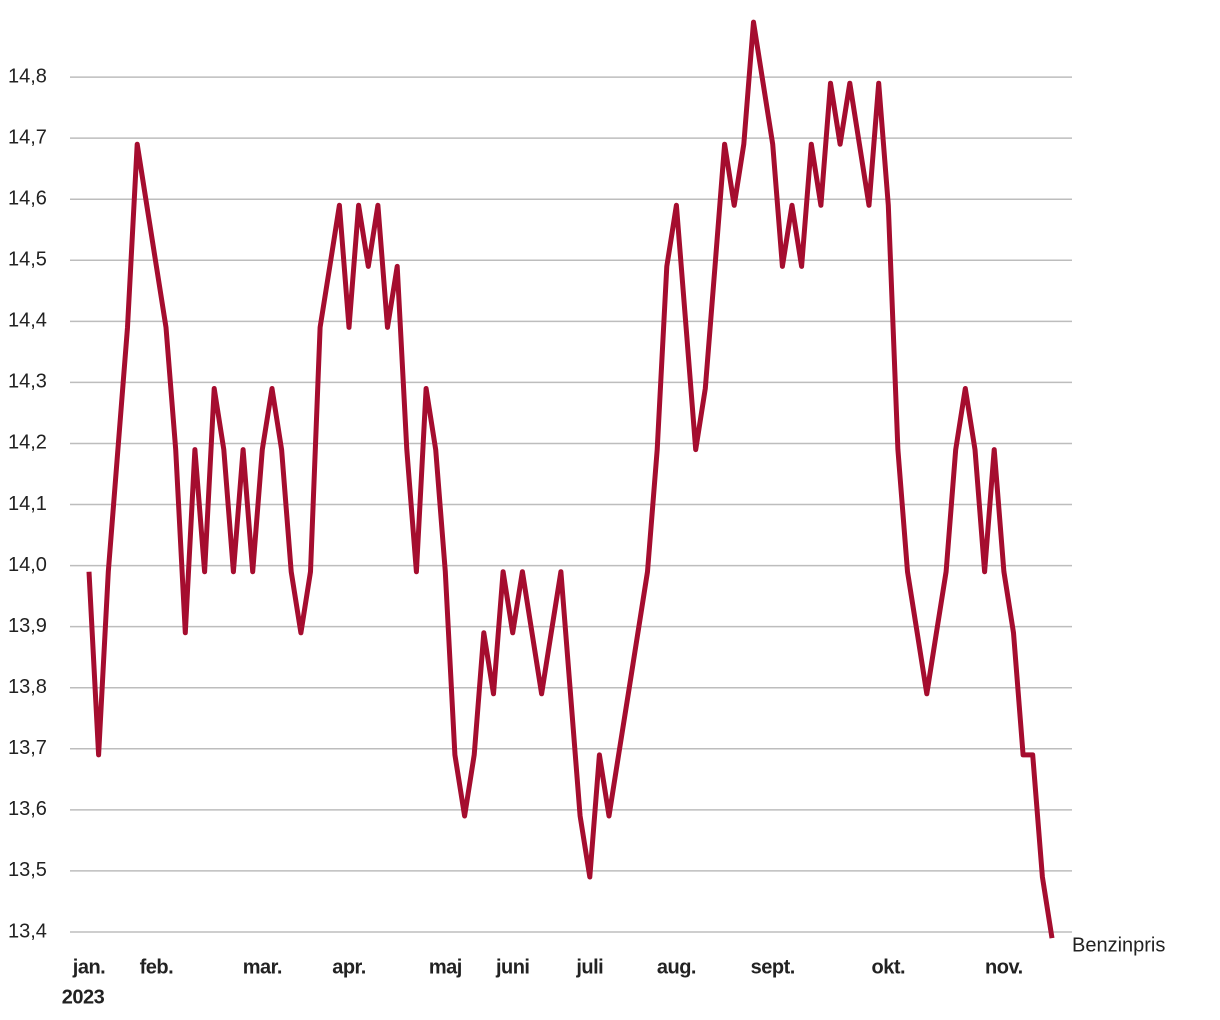  I want to click on x-tick-label: jan., so click(88, 967).